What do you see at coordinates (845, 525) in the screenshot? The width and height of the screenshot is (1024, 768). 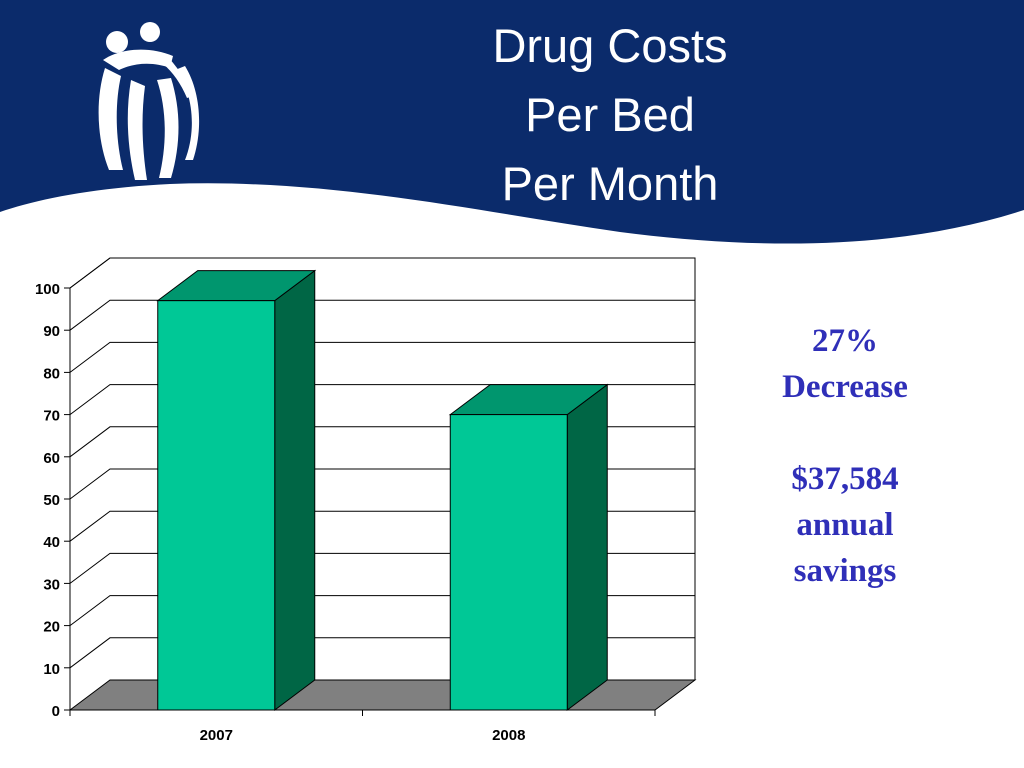 I see `callout-annual-label: annual` at bounding box center [845, 525].